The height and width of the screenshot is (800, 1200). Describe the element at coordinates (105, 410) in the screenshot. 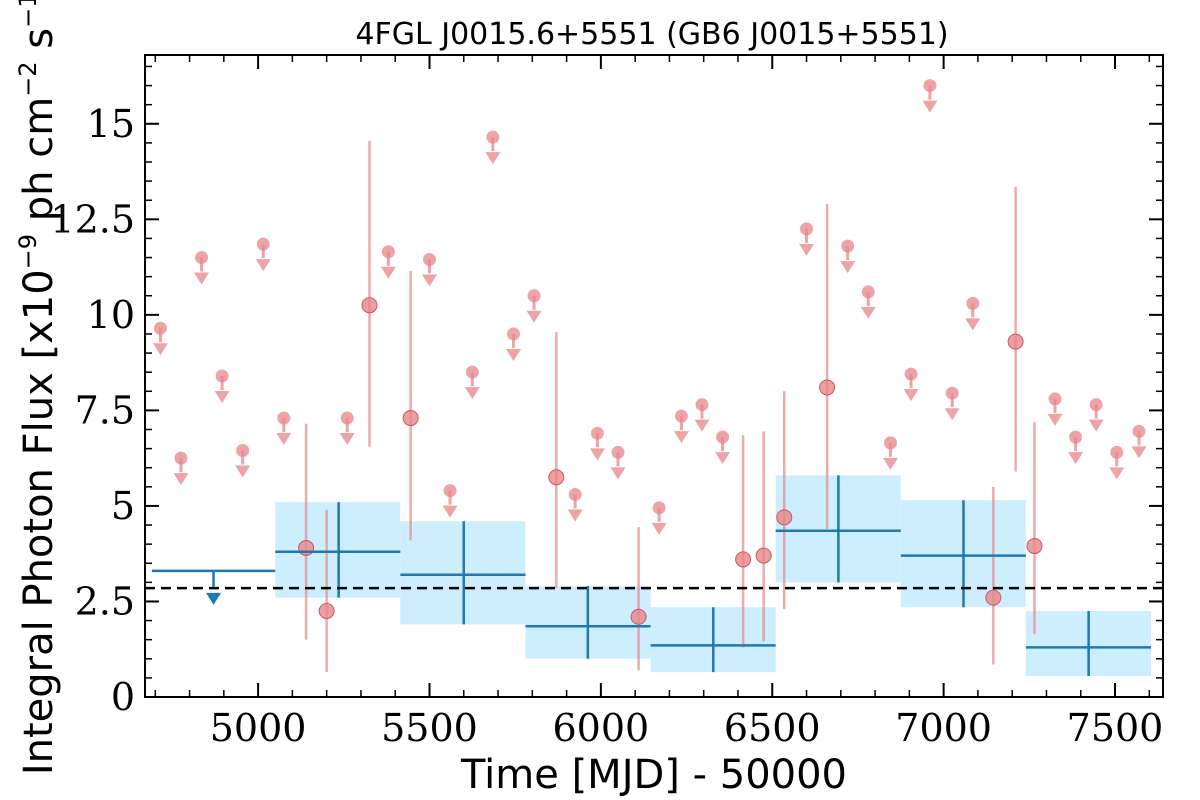

I see `y-tick-label: 7.5` at that location.